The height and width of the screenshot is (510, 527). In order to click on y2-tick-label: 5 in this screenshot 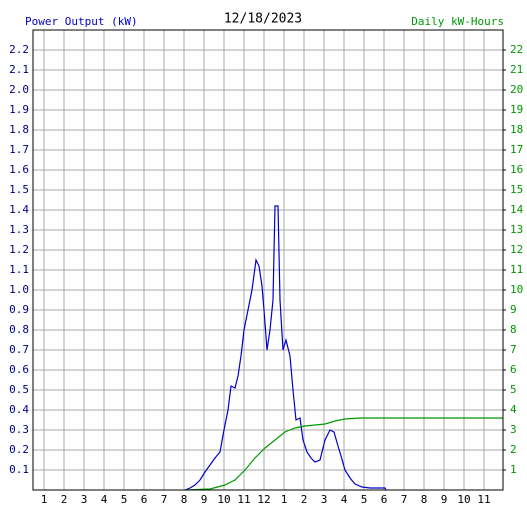, I will do `click(513, 389)`.